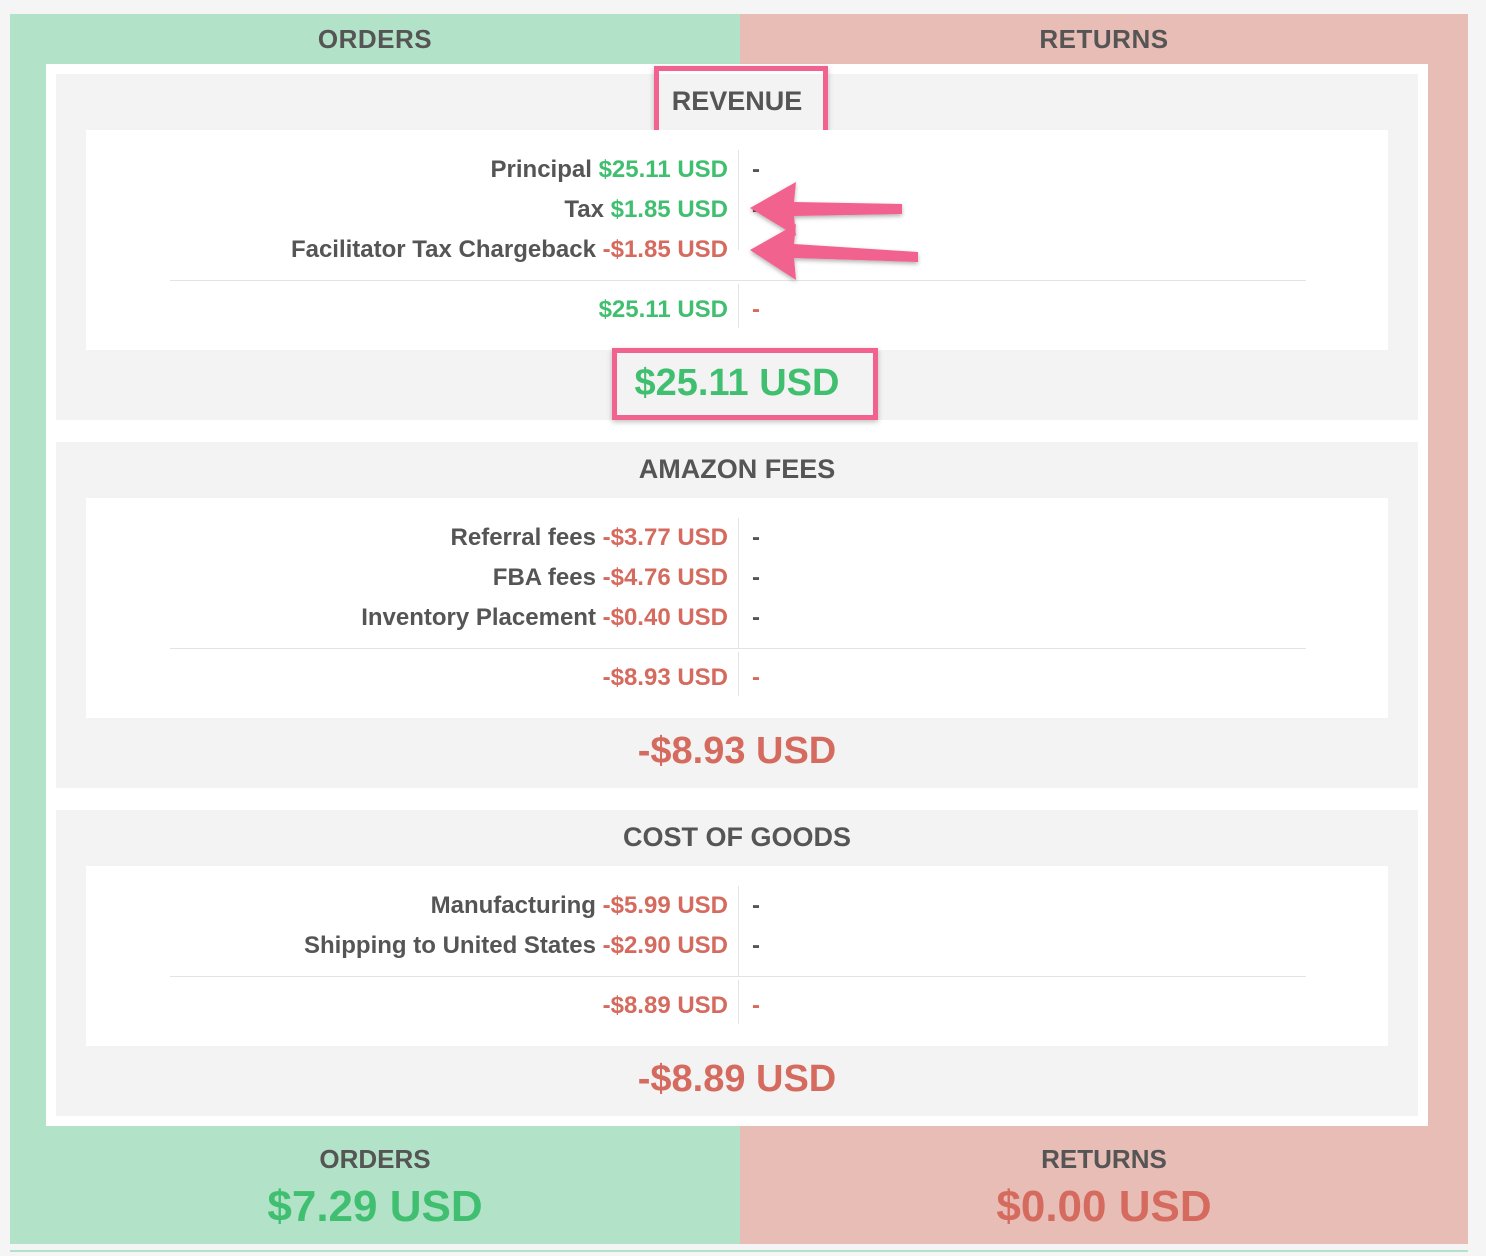  I want to click on footer-orders-label: ORDERS, so click(375, 1159).